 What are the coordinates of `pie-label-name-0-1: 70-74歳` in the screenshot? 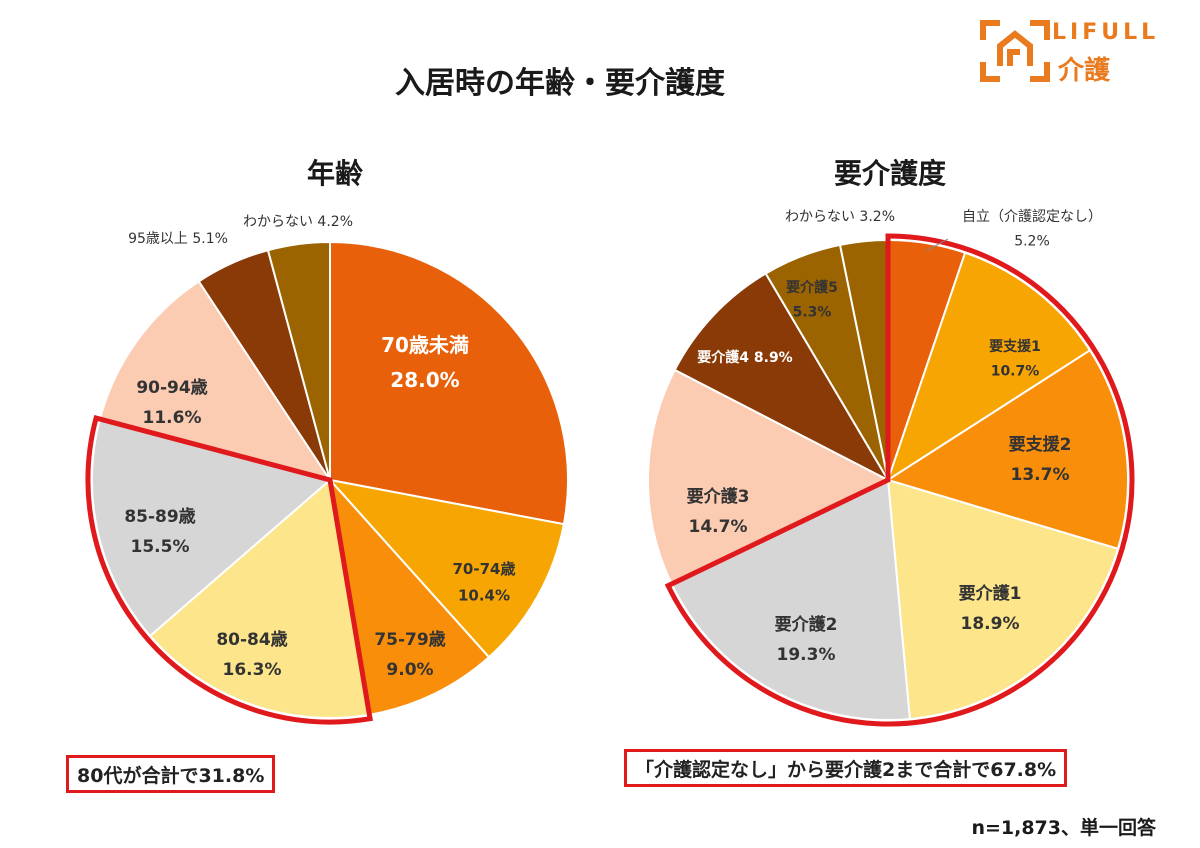 It's located at (484, 569).